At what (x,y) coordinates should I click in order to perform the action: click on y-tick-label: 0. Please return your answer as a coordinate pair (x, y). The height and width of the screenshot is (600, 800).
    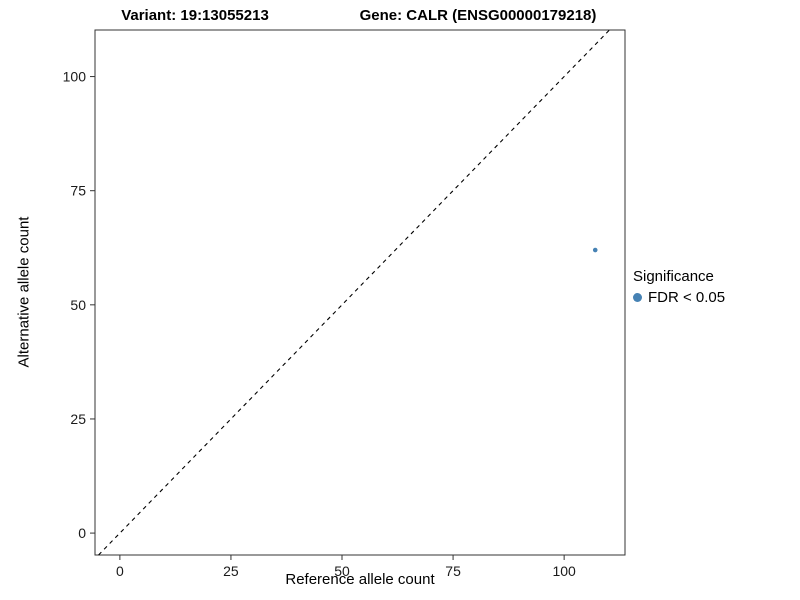
    Looking at the image, I should click on (82, 533).